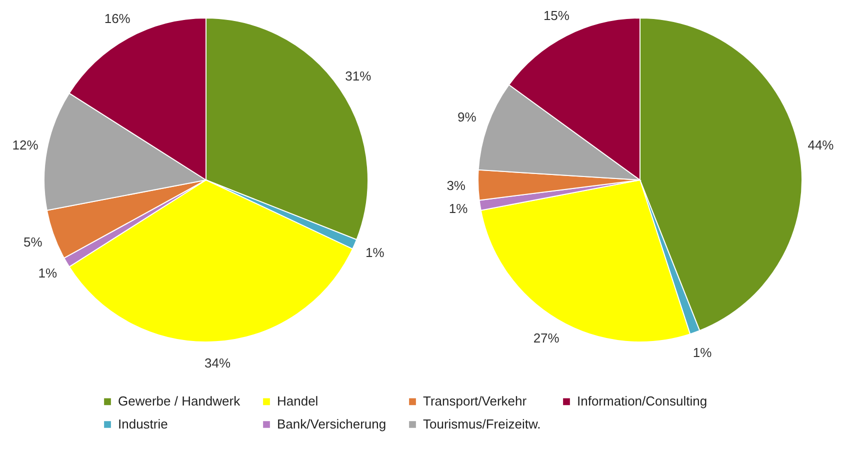 The width and height of the screenshot is (843, 449). I want to click on legend-label: Industrie, so click(143, 424).